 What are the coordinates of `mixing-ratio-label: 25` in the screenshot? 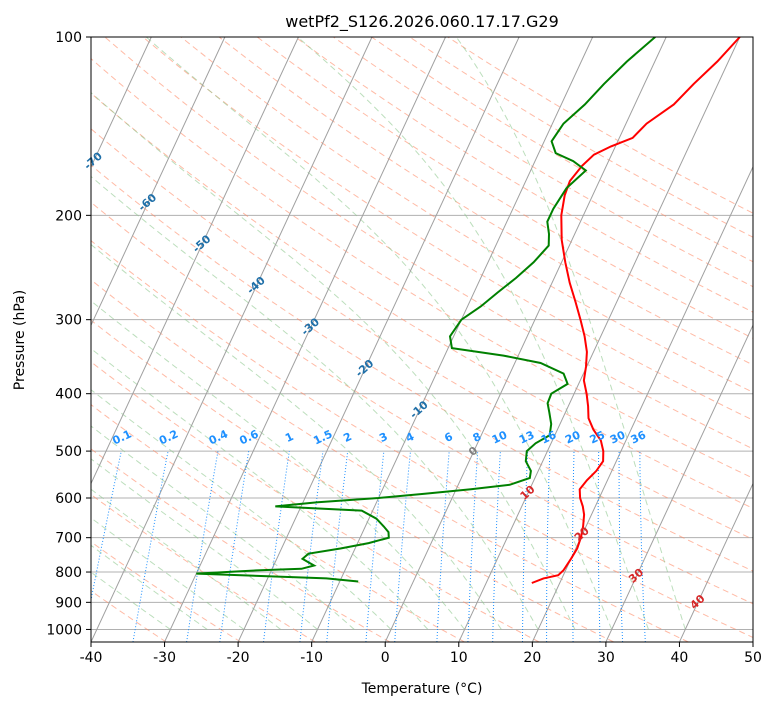 It's located at (597, 437).